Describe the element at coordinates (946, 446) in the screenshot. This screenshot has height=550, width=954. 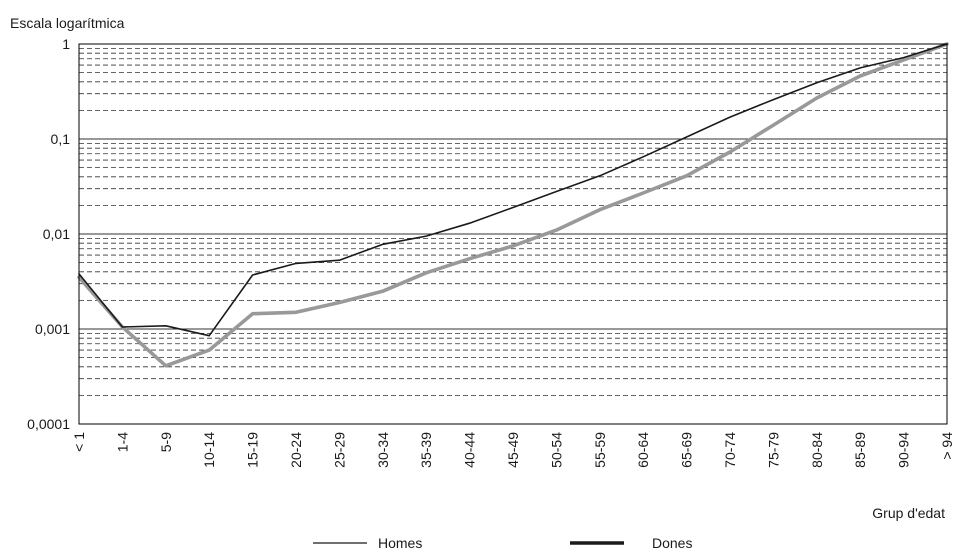
I see `x-tick-label: > 94` at that location.